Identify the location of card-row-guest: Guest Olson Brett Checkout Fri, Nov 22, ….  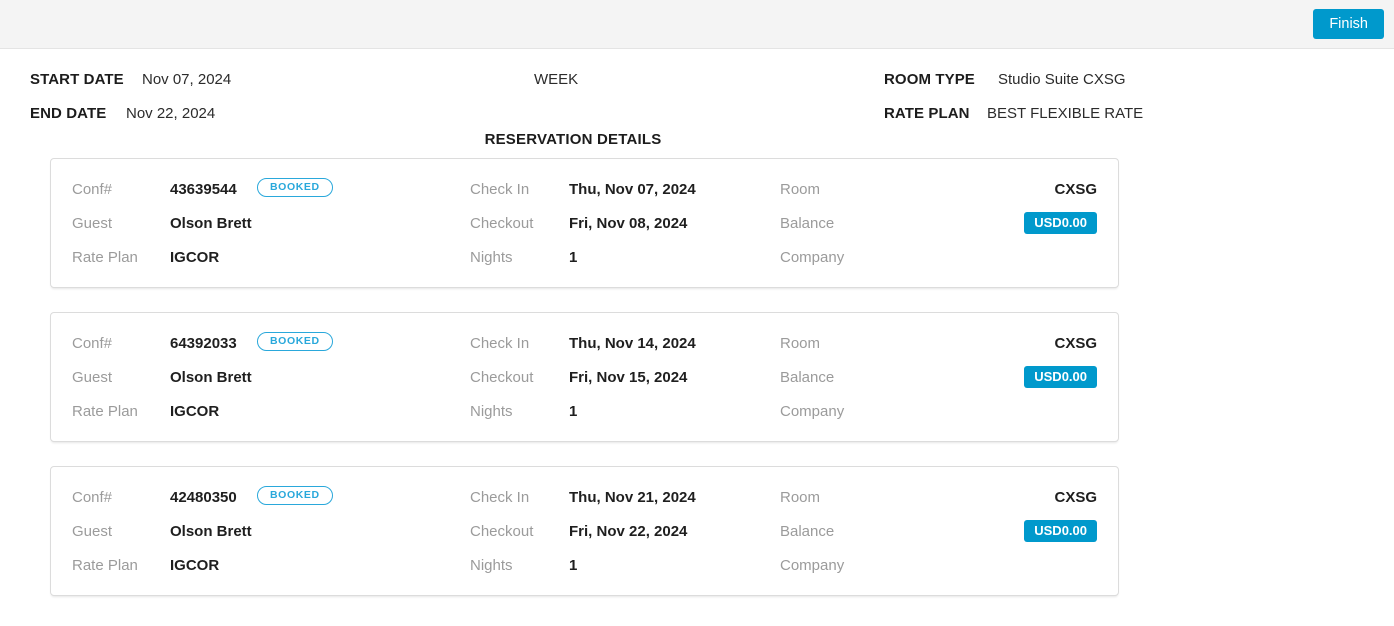
(584, 538).